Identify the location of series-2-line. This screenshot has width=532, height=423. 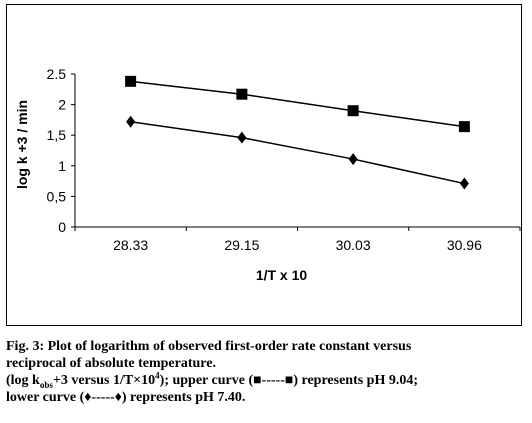
(297, 152).